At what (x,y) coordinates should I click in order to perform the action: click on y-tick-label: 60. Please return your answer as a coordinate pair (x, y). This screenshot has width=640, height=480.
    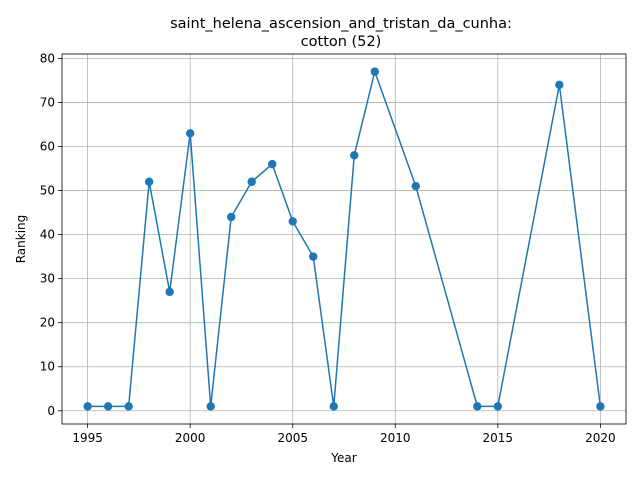
    Looking at the image, I should click on (47, 147).